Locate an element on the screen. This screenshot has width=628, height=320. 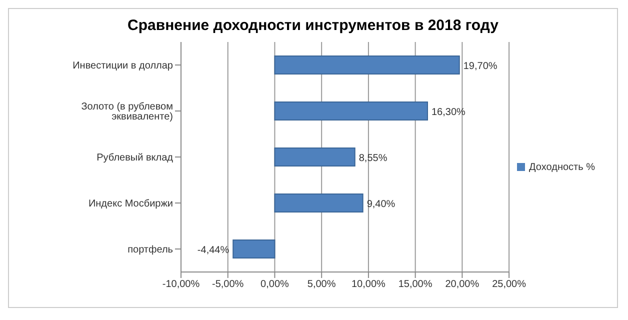
x-tick-label: -10,00% is located at coordinates (181, 284).